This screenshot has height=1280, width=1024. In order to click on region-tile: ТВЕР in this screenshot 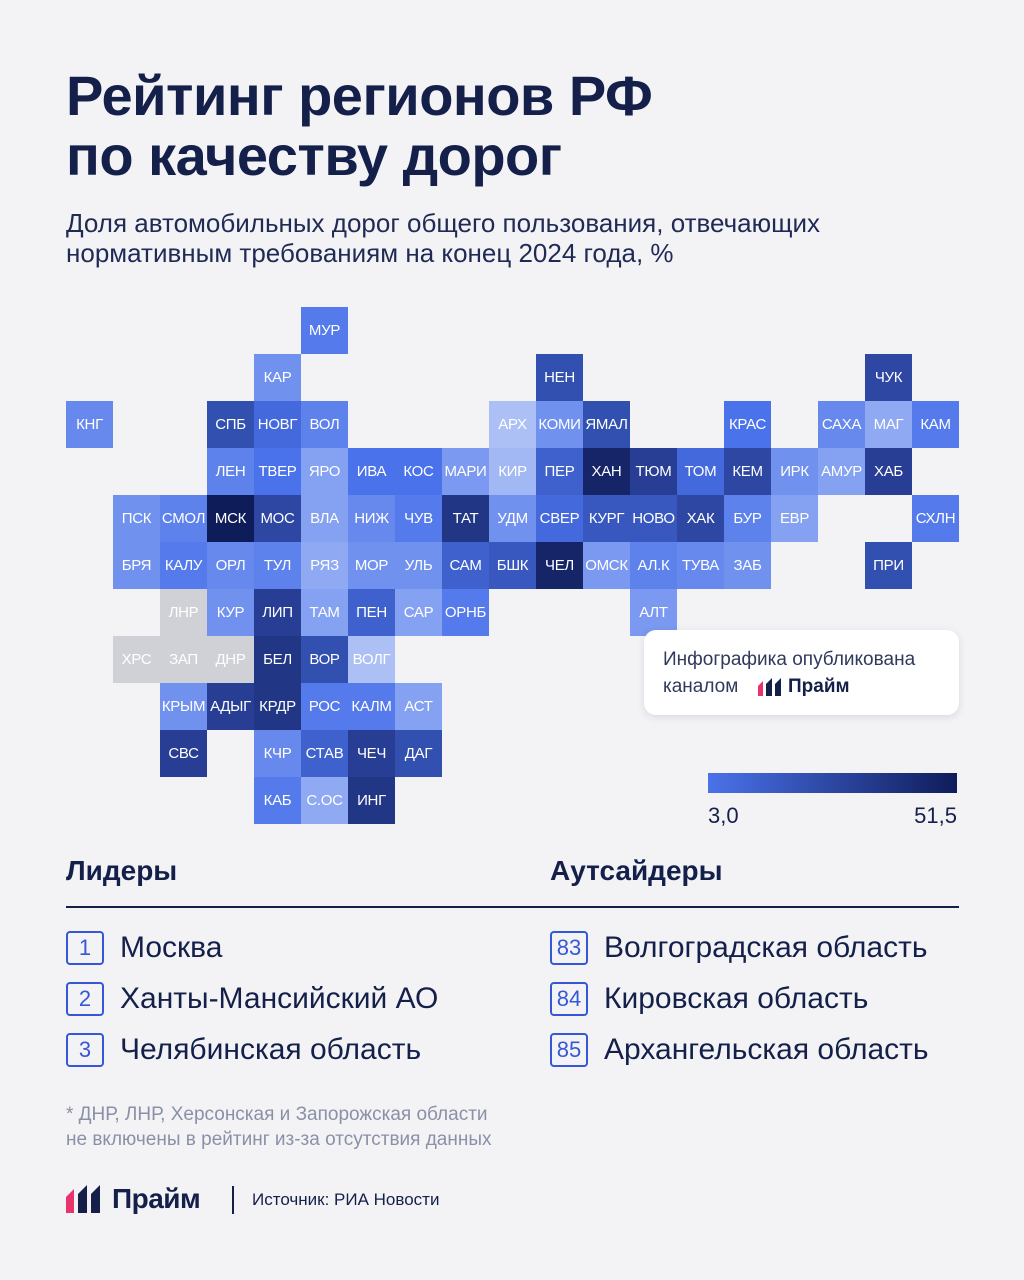, I will do `click(277, 471)`.